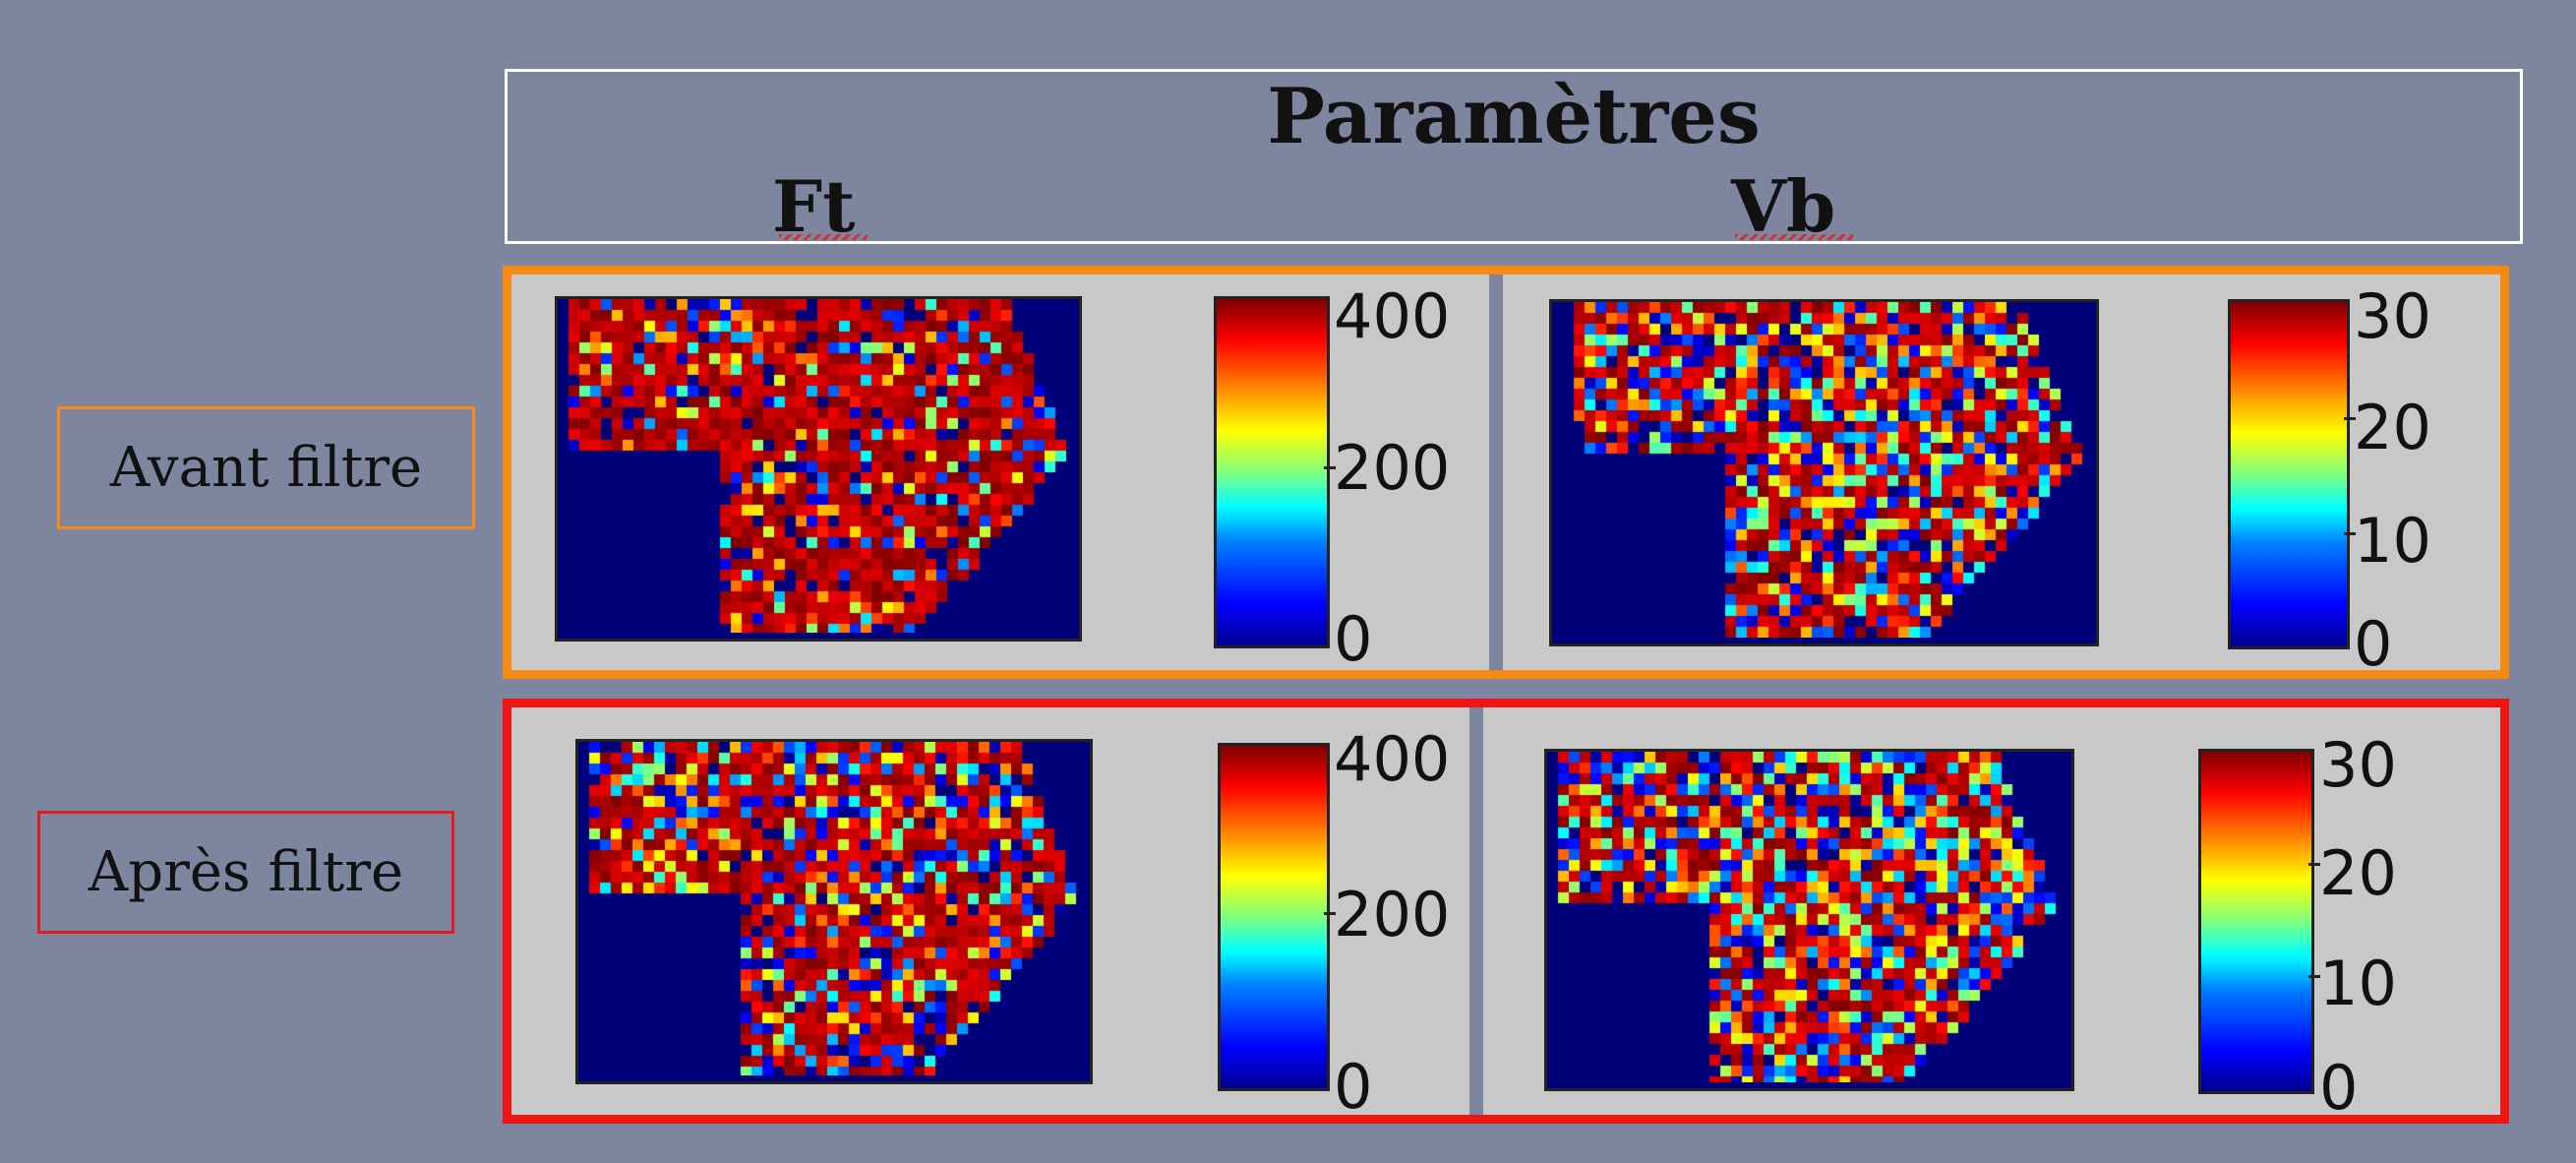 The height and width of the screenshot is (1163, 2576). Describe the element at coordinates (2256, 921) in the screenshot. I see `vb-colorbar-apres` at that location.